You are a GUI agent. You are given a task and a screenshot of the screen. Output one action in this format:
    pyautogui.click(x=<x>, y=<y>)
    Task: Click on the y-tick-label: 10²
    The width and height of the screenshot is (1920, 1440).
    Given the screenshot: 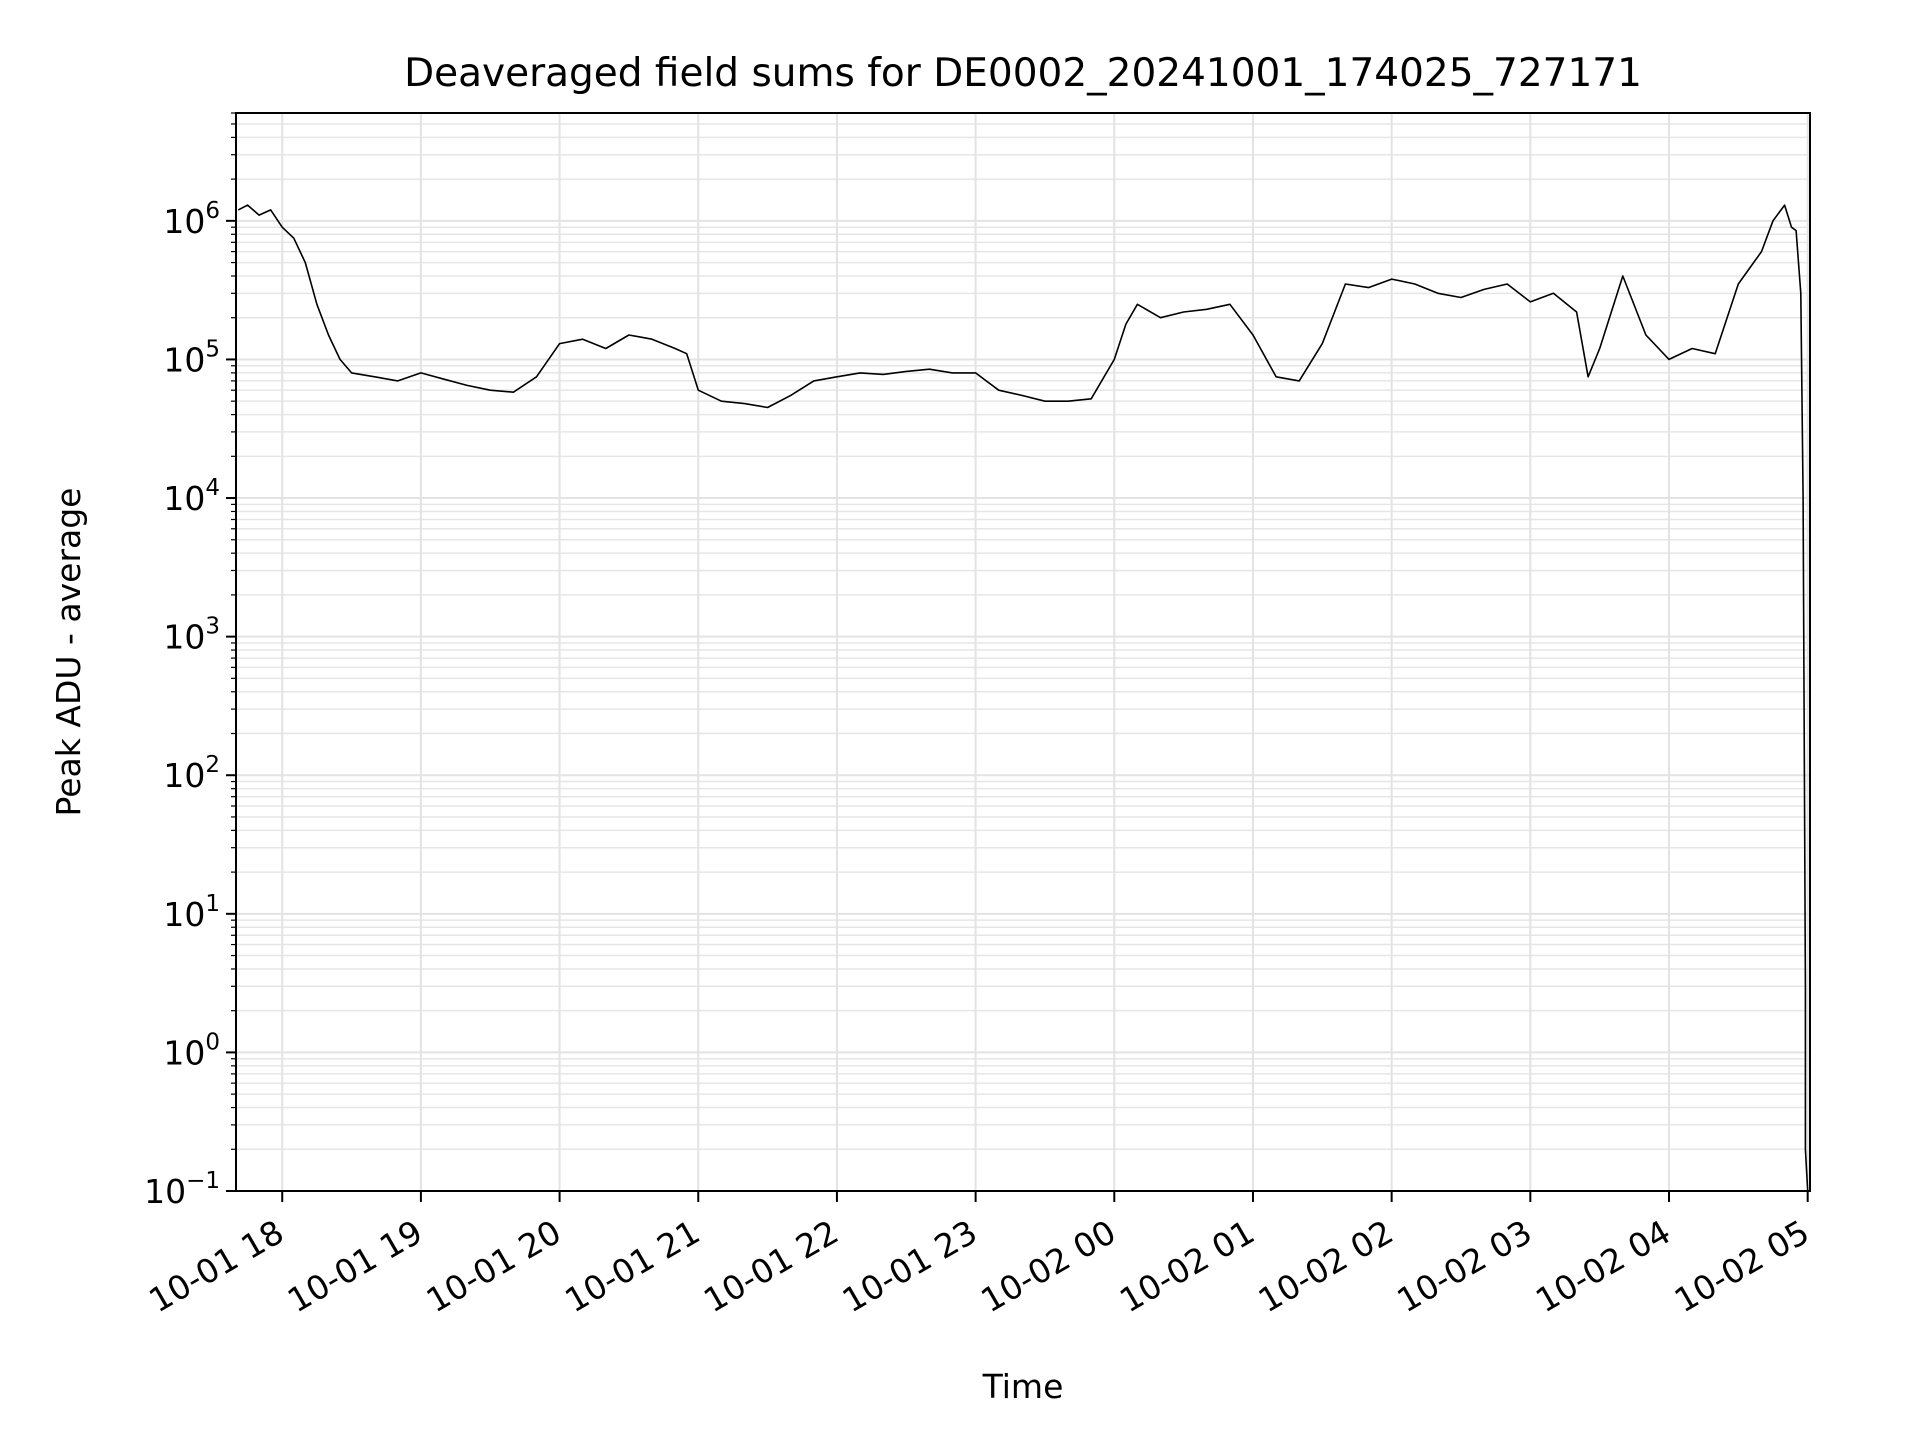 What is the action you would take?
    pyautogui.click(x=191, y=773)
    